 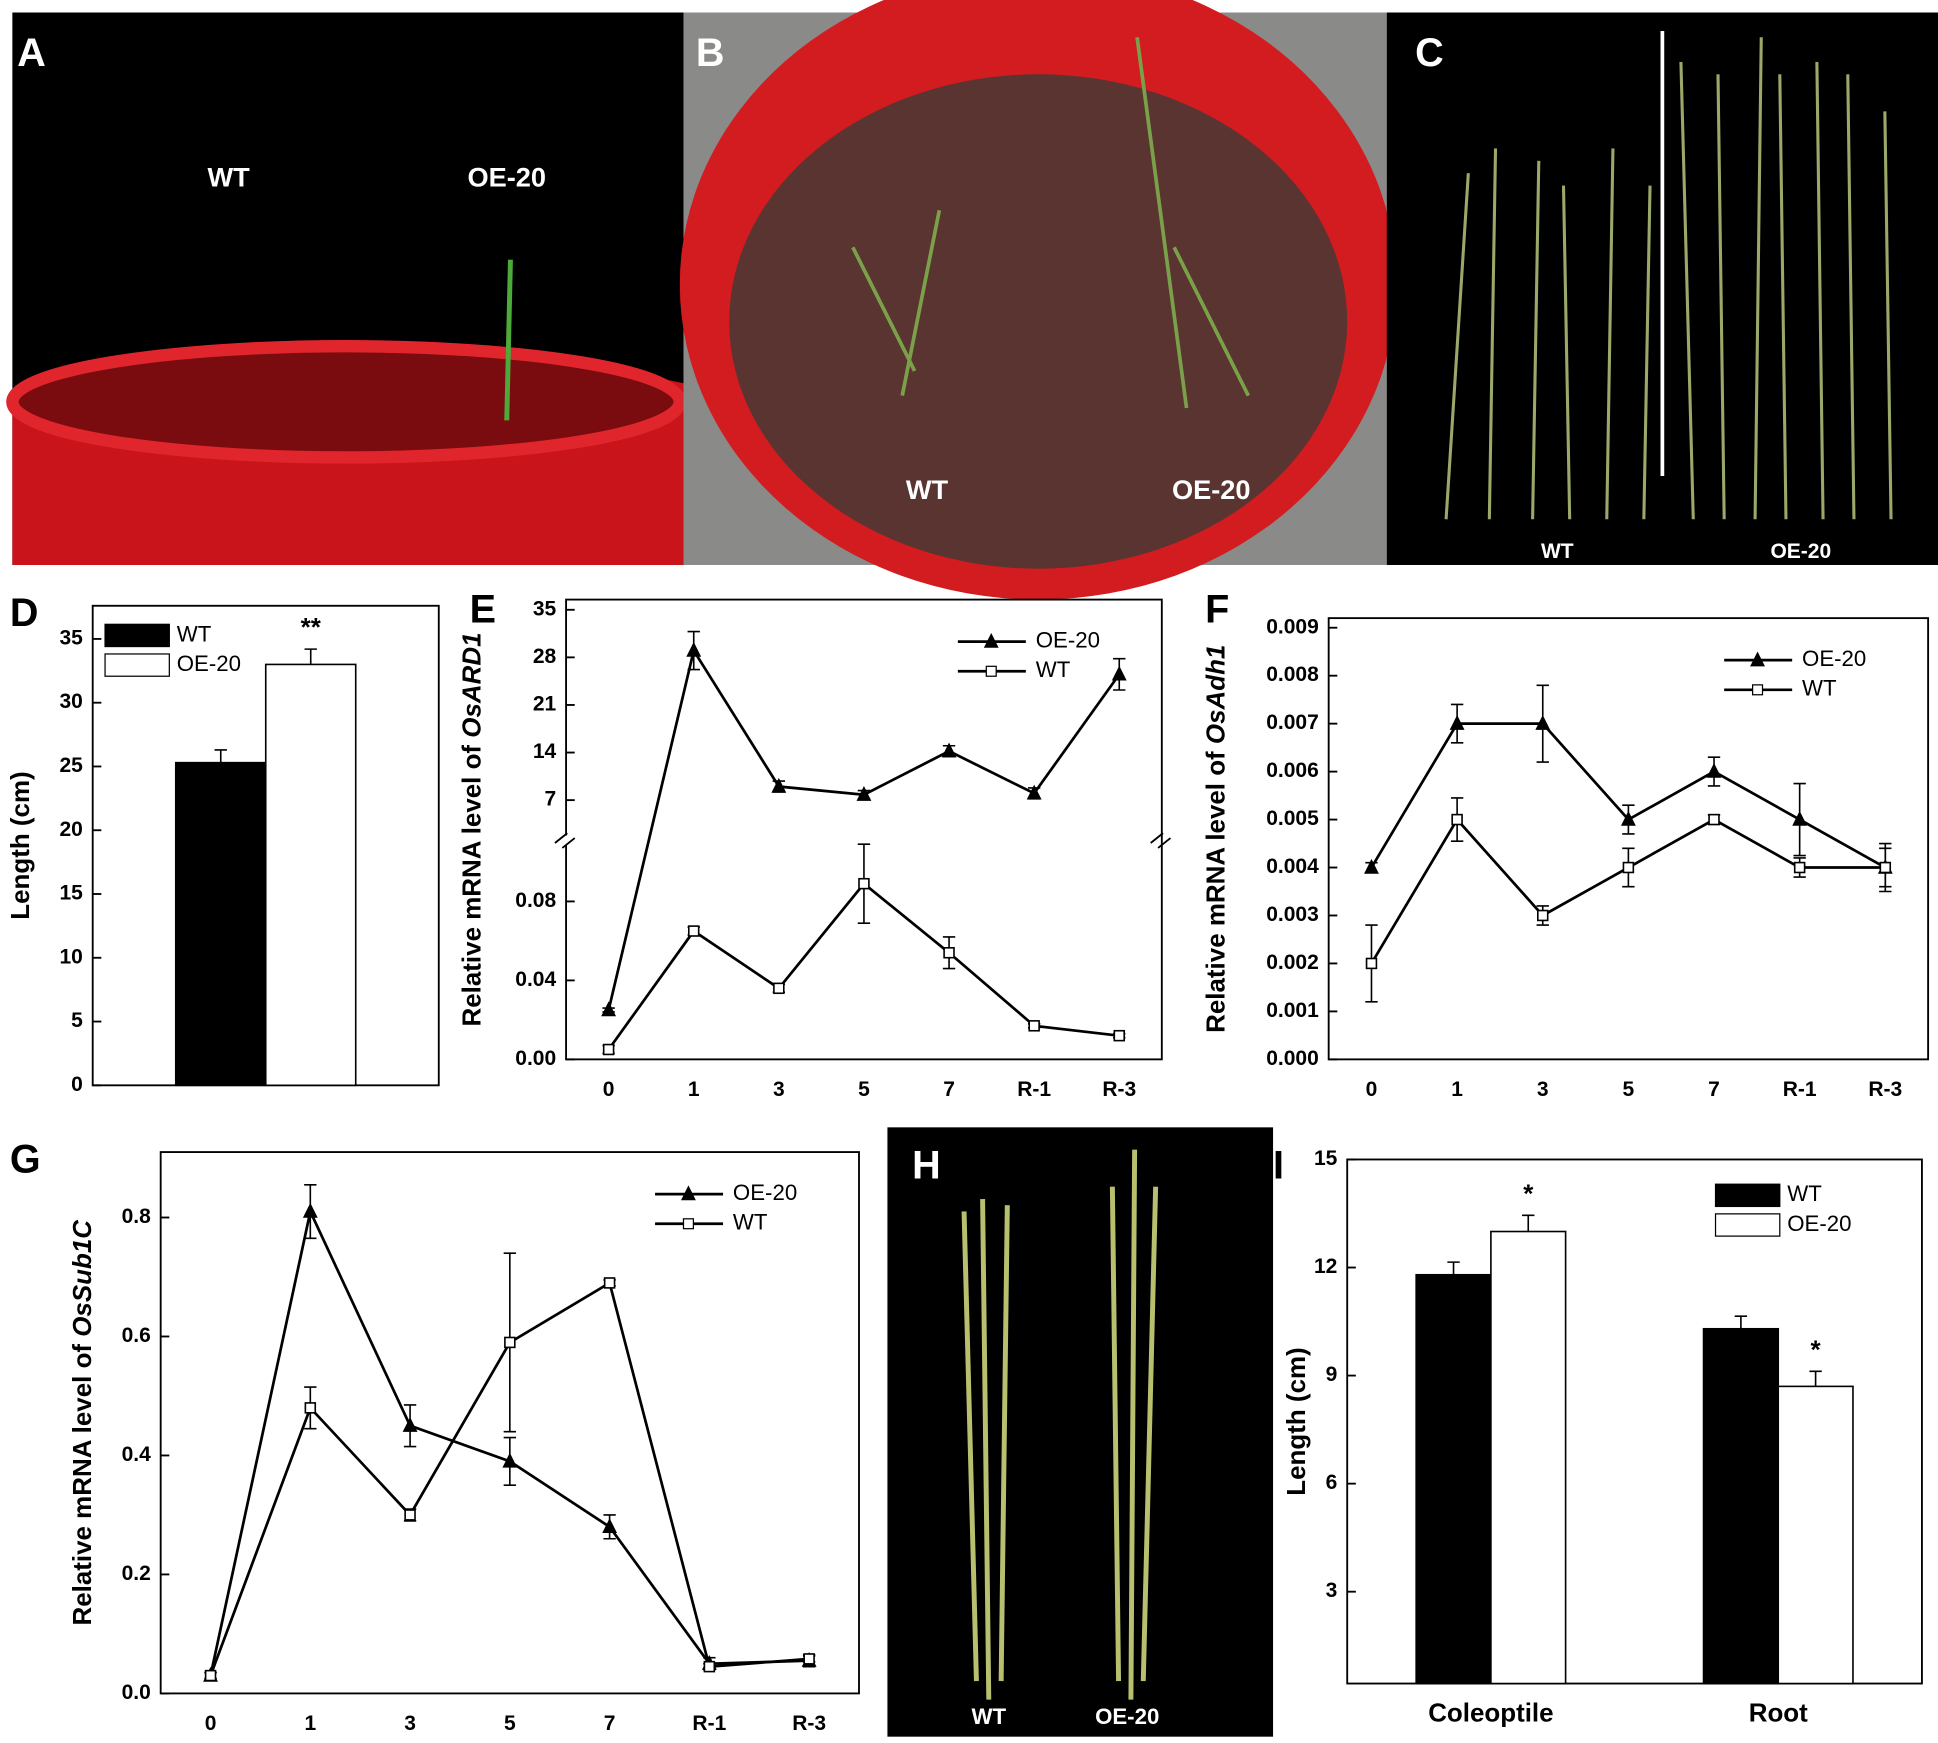 I want to click on y-tick-label: 0.04, so click(x=535, y=979).